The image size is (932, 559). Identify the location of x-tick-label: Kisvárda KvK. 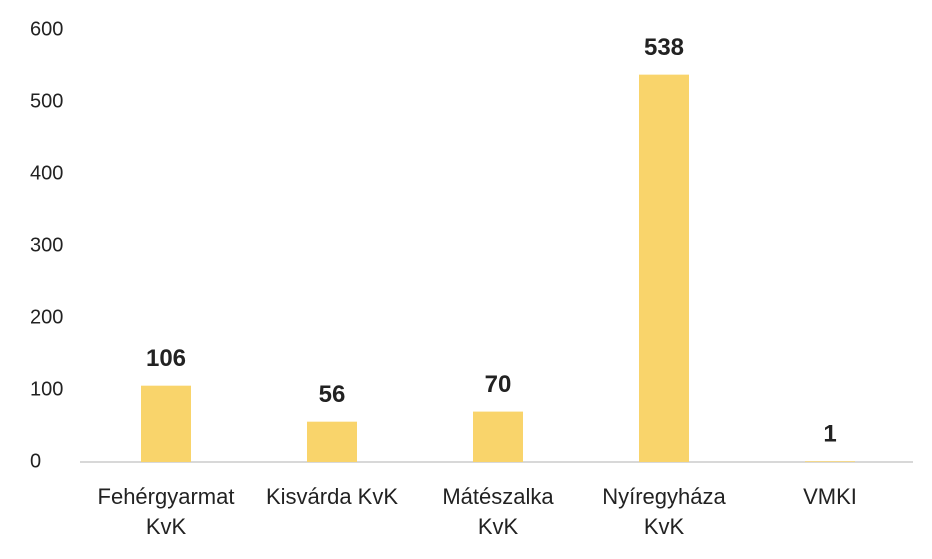
(332, 496).